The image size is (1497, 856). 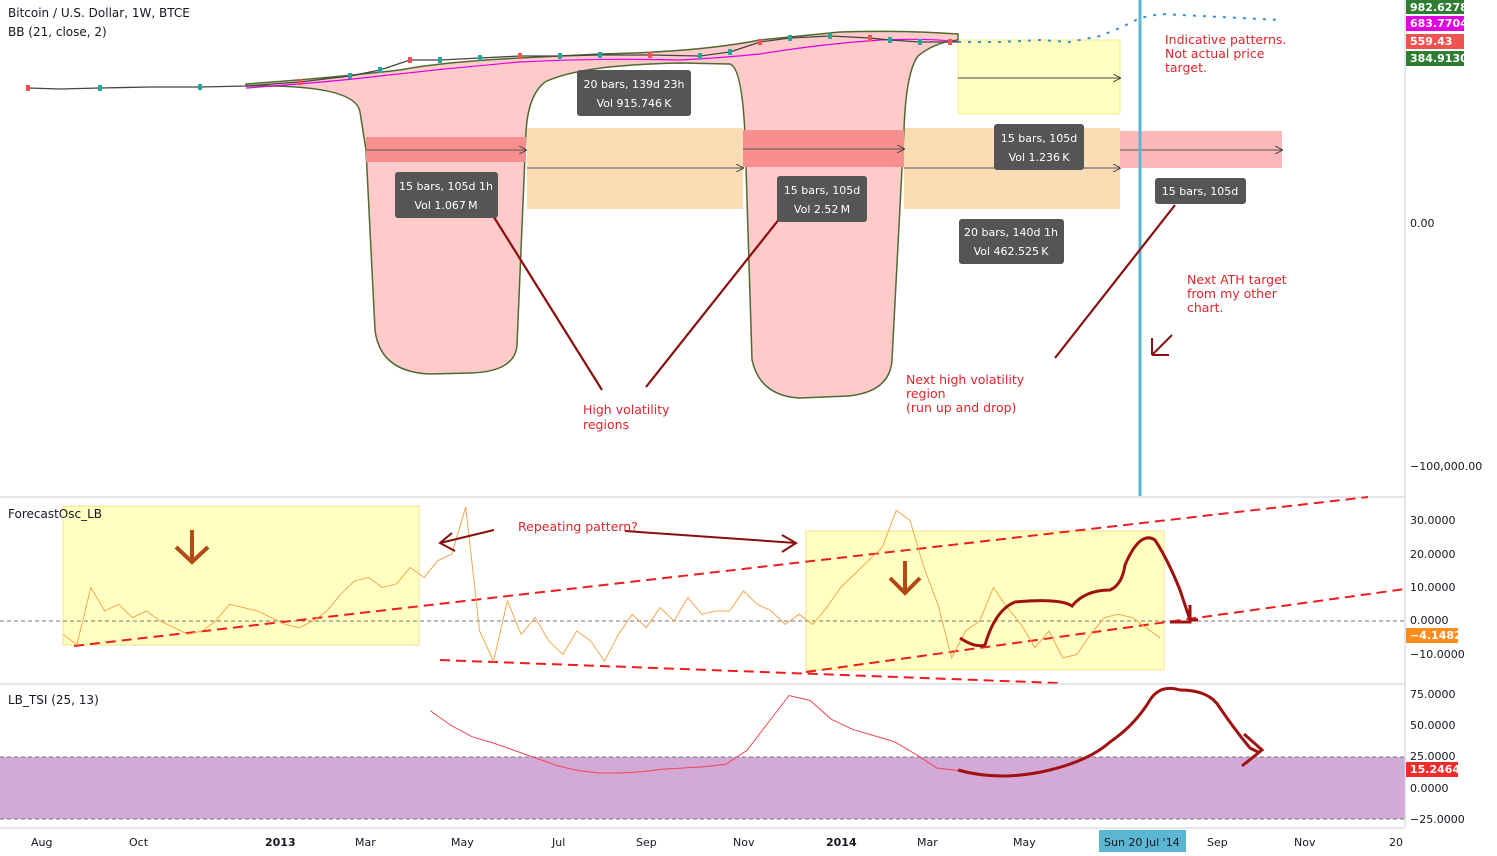 What do you see at coordinates (694, 734) in the screenshot?
I see `tsi-series` at bounding box center [694, 734].